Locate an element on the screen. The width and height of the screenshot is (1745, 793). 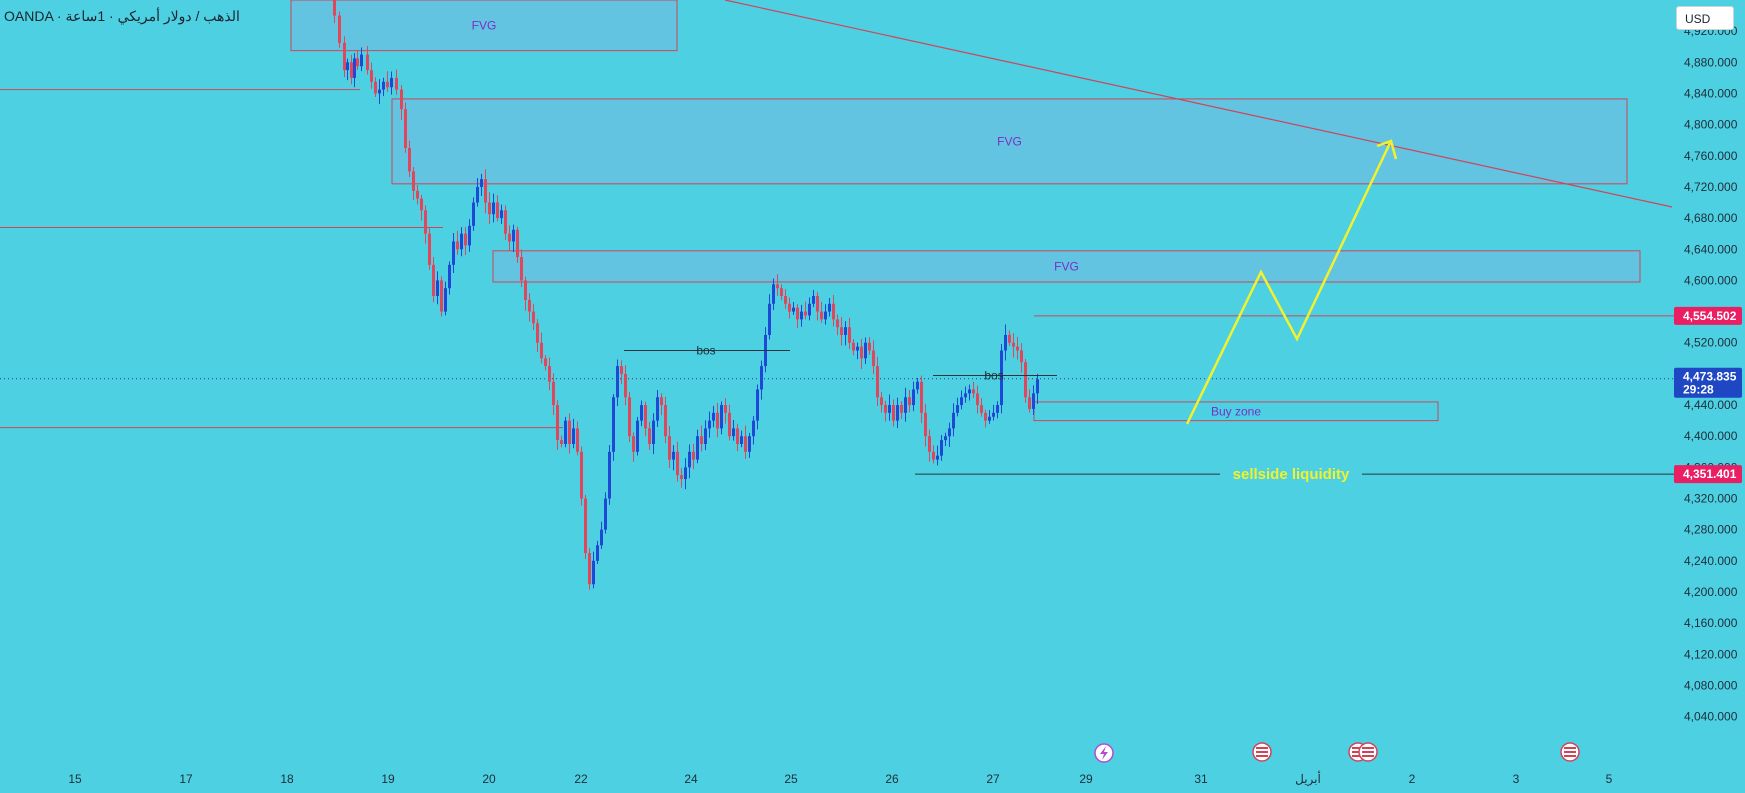
trendline is located at coordinates (1198, 104).